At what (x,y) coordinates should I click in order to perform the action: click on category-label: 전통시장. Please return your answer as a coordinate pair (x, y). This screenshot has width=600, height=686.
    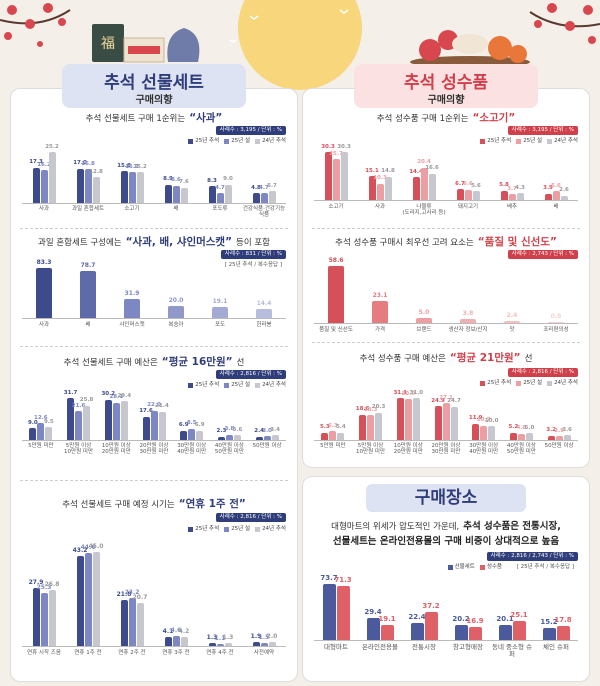
    Looking at the image, I should click on (424, 647).